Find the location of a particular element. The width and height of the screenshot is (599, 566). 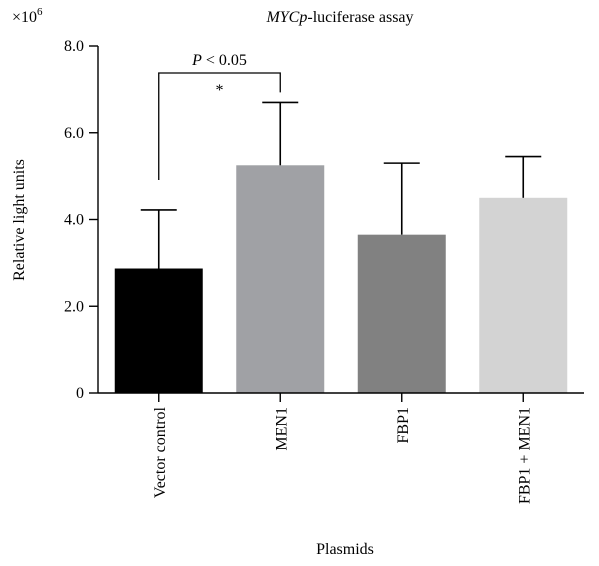

y-axis-multiplier: ×10⁶ is located at coordinates (27, 16).